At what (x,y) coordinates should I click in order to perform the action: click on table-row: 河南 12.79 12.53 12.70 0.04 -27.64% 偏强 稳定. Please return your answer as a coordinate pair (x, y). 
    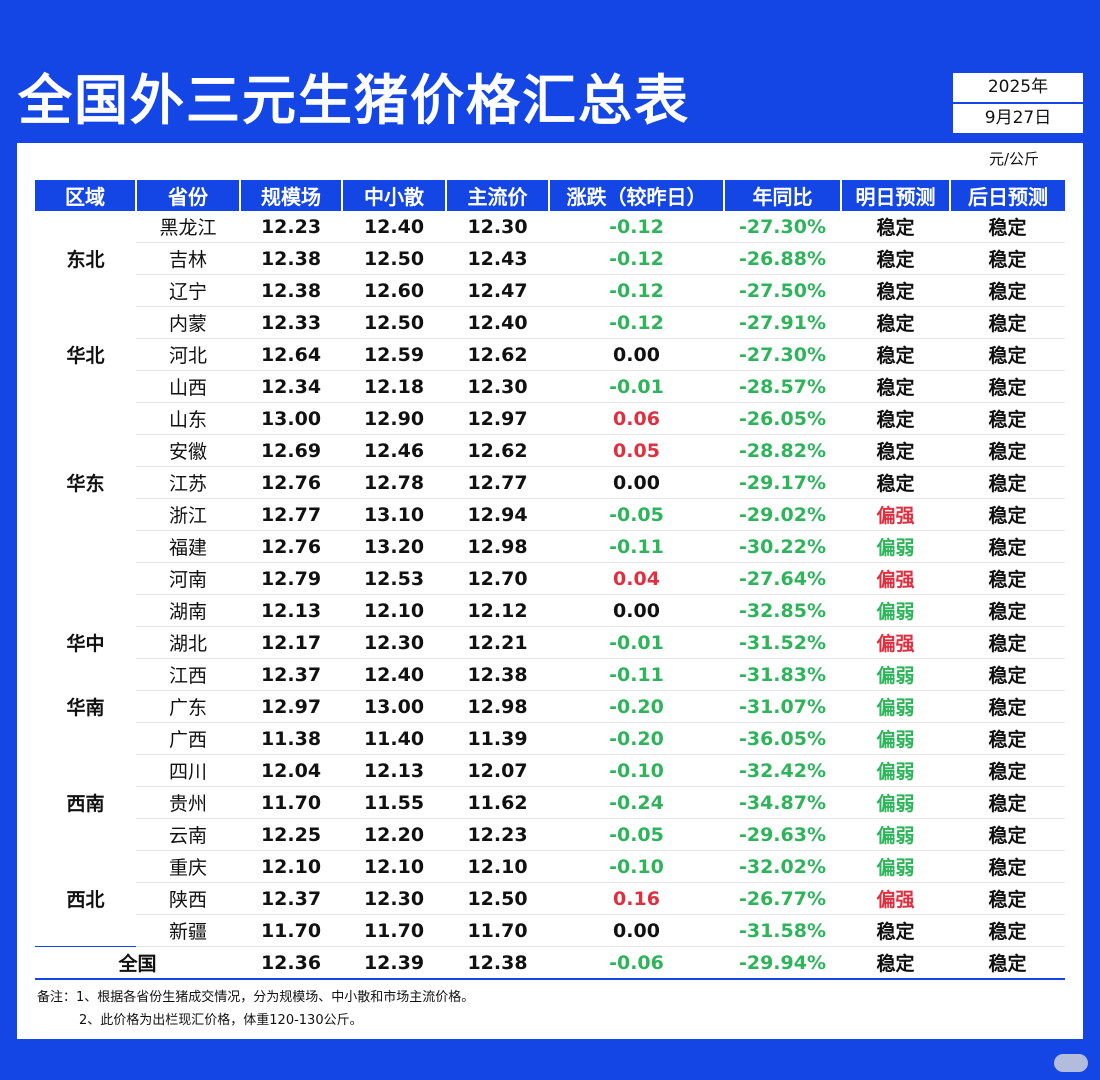
    Looking at the image, I should click on (550, 578).